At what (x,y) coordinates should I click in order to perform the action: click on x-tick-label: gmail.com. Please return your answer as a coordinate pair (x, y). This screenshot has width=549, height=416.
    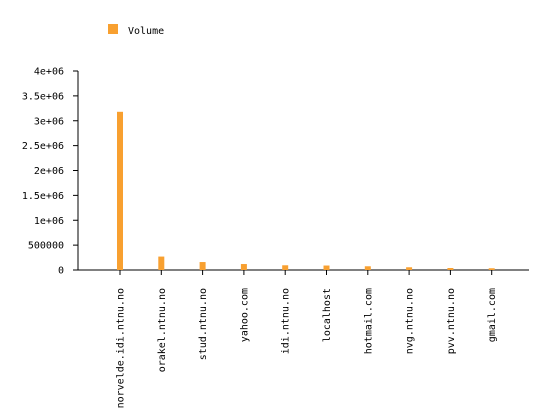
    Looking at the image, I should click on (492, 315).